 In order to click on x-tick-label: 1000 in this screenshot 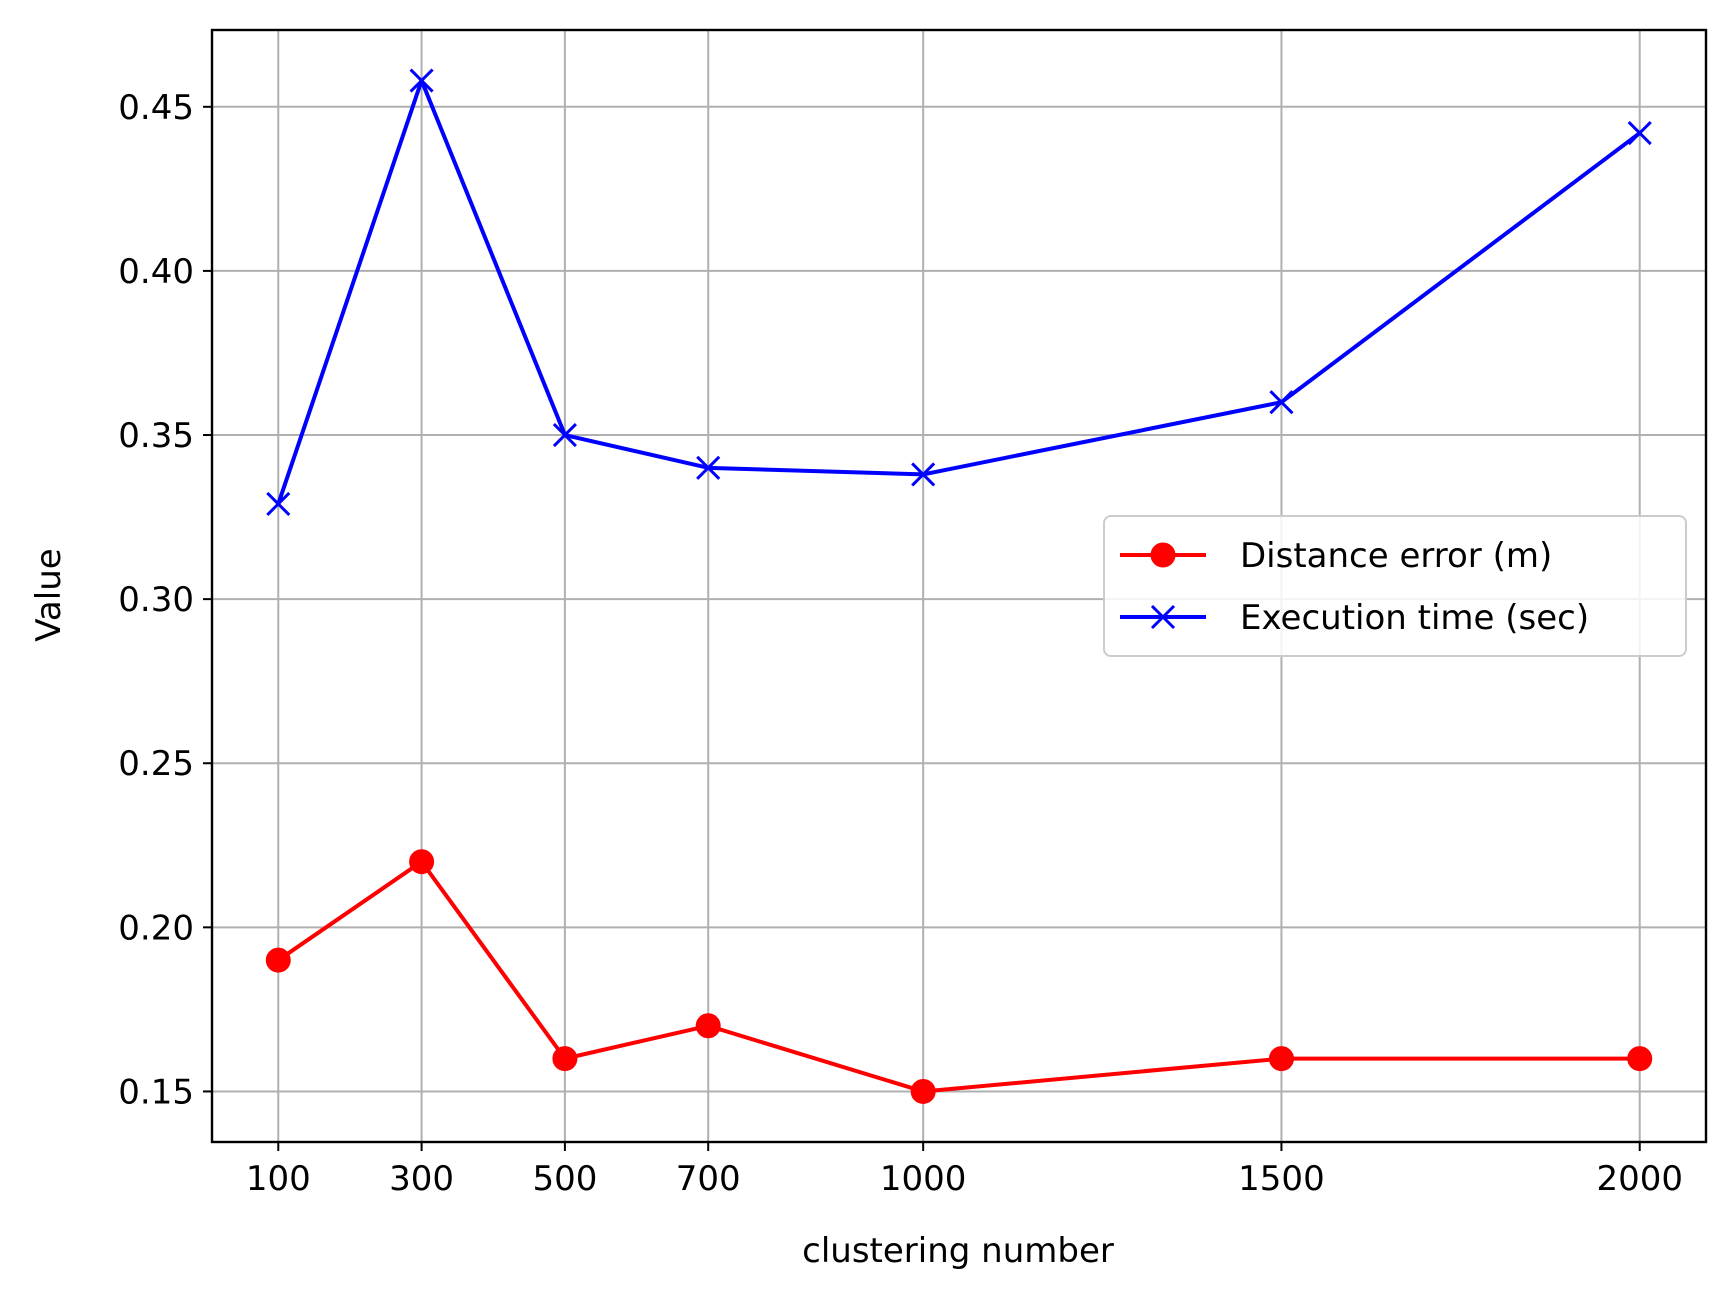, I will do `click(923, 1179)`.